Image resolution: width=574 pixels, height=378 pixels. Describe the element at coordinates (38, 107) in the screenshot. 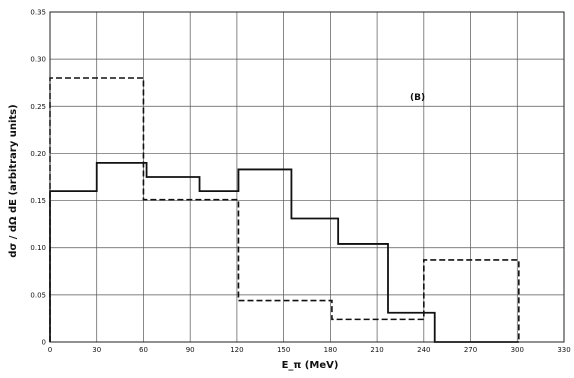

I see `y-tick-label: 0.25` at that location.